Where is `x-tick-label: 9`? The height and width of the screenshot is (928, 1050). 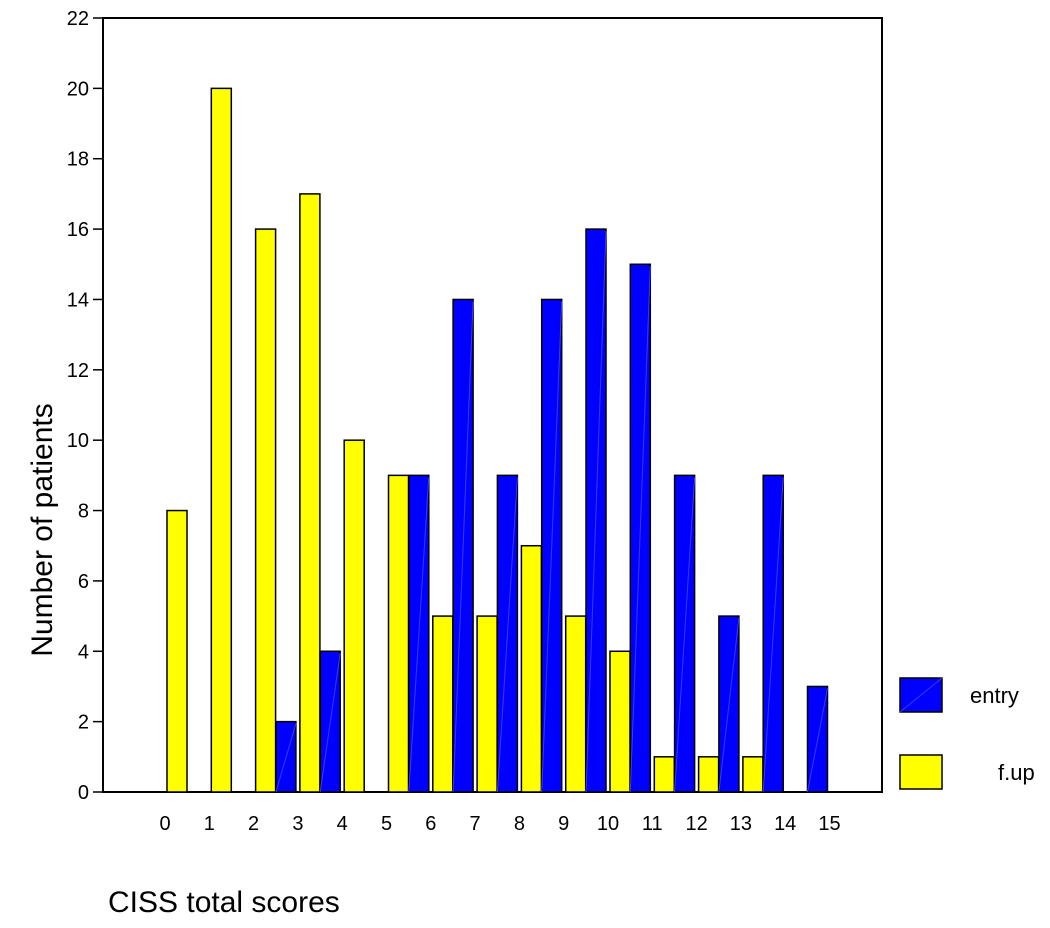 x-tick-label: 9 is located at coordinates (563, 824).